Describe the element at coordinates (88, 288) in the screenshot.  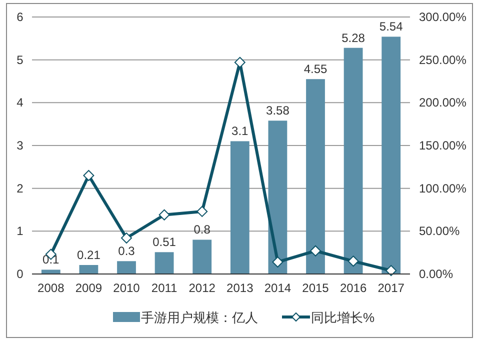
I see `x-tick-label: 2009` at that location.